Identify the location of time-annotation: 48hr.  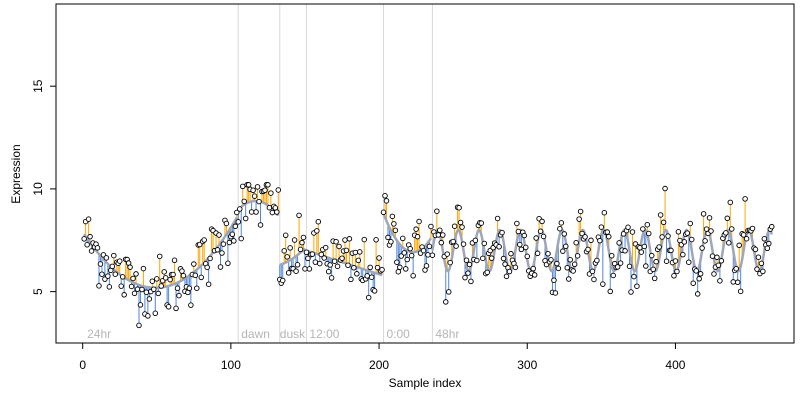
(447, 334).